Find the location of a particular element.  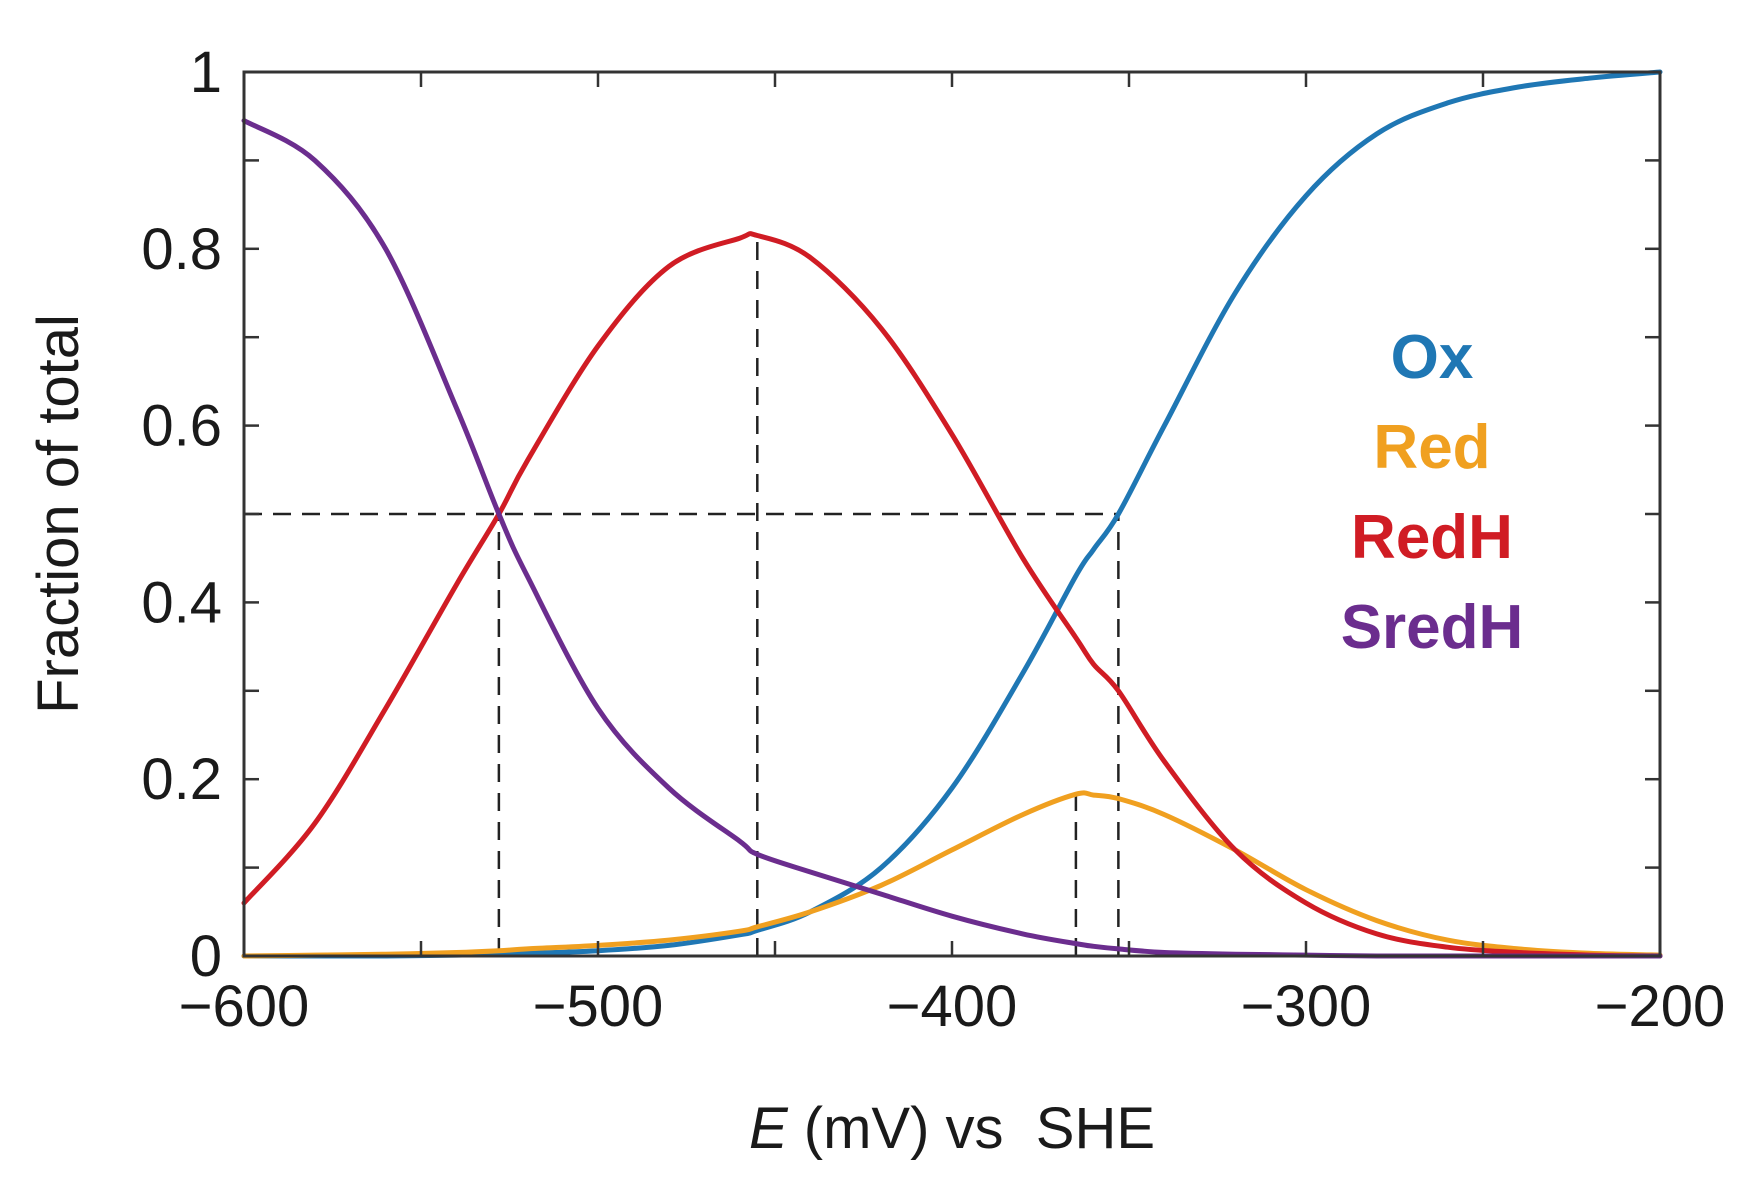

x-tick-label: −400 is located at coordinates (952, 1006).